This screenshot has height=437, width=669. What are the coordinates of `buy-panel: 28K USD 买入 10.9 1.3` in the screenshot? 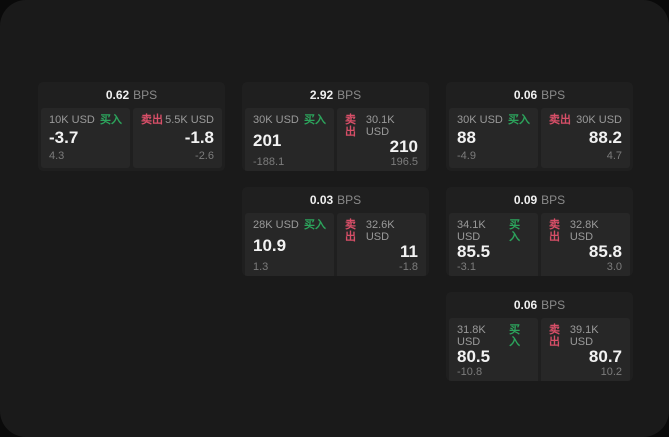 It's located at (289, 244).